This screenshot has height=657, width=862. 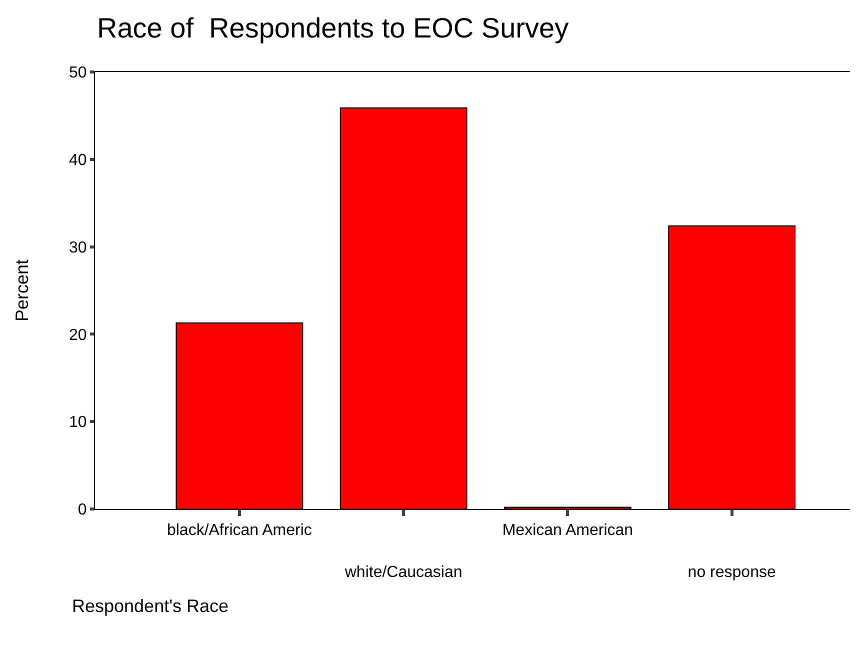 I want to click on y-axis-title: Percent, so click(x=22, y=290).